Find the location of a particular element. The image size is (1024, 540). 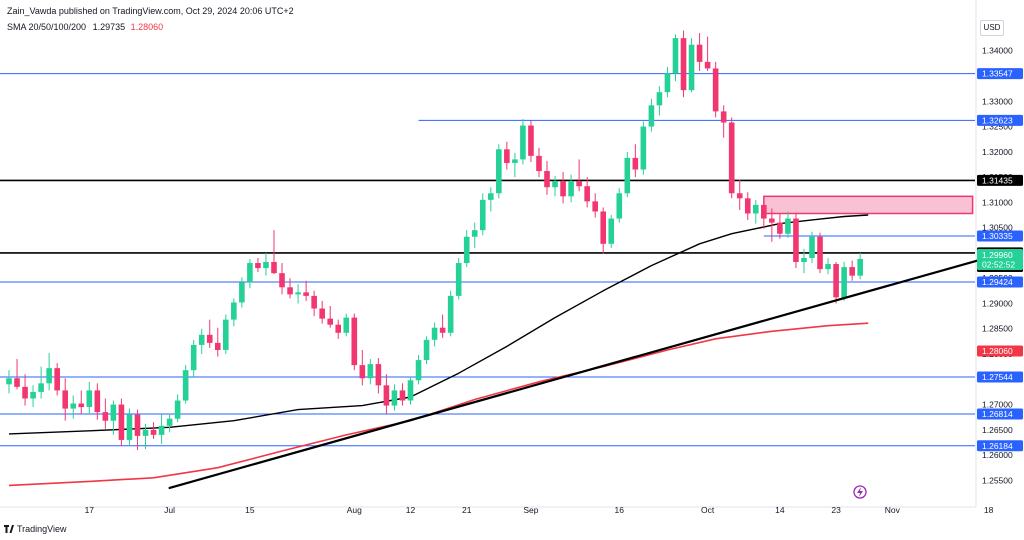

badge-level-1-33547: 1.33547 is located at coordinates (1000, 74).